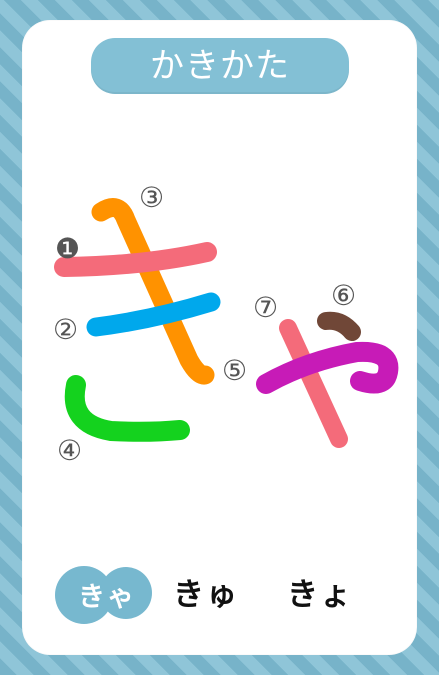 This screenshot has height=675, width=439. Describe the element at coordinates (234, 370) in the screenshot. I see `stroke-number-5: ⑤` at that location.